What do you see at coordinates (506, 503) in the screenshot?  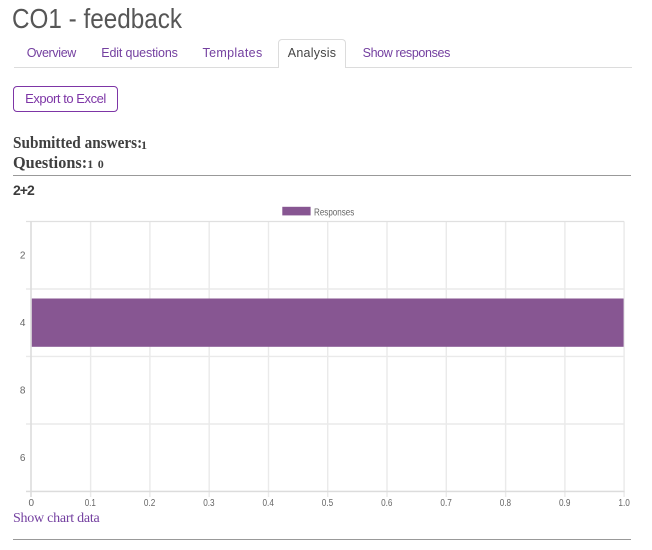 I see `svg-text: 0.8` at bounding box center [506, 503].